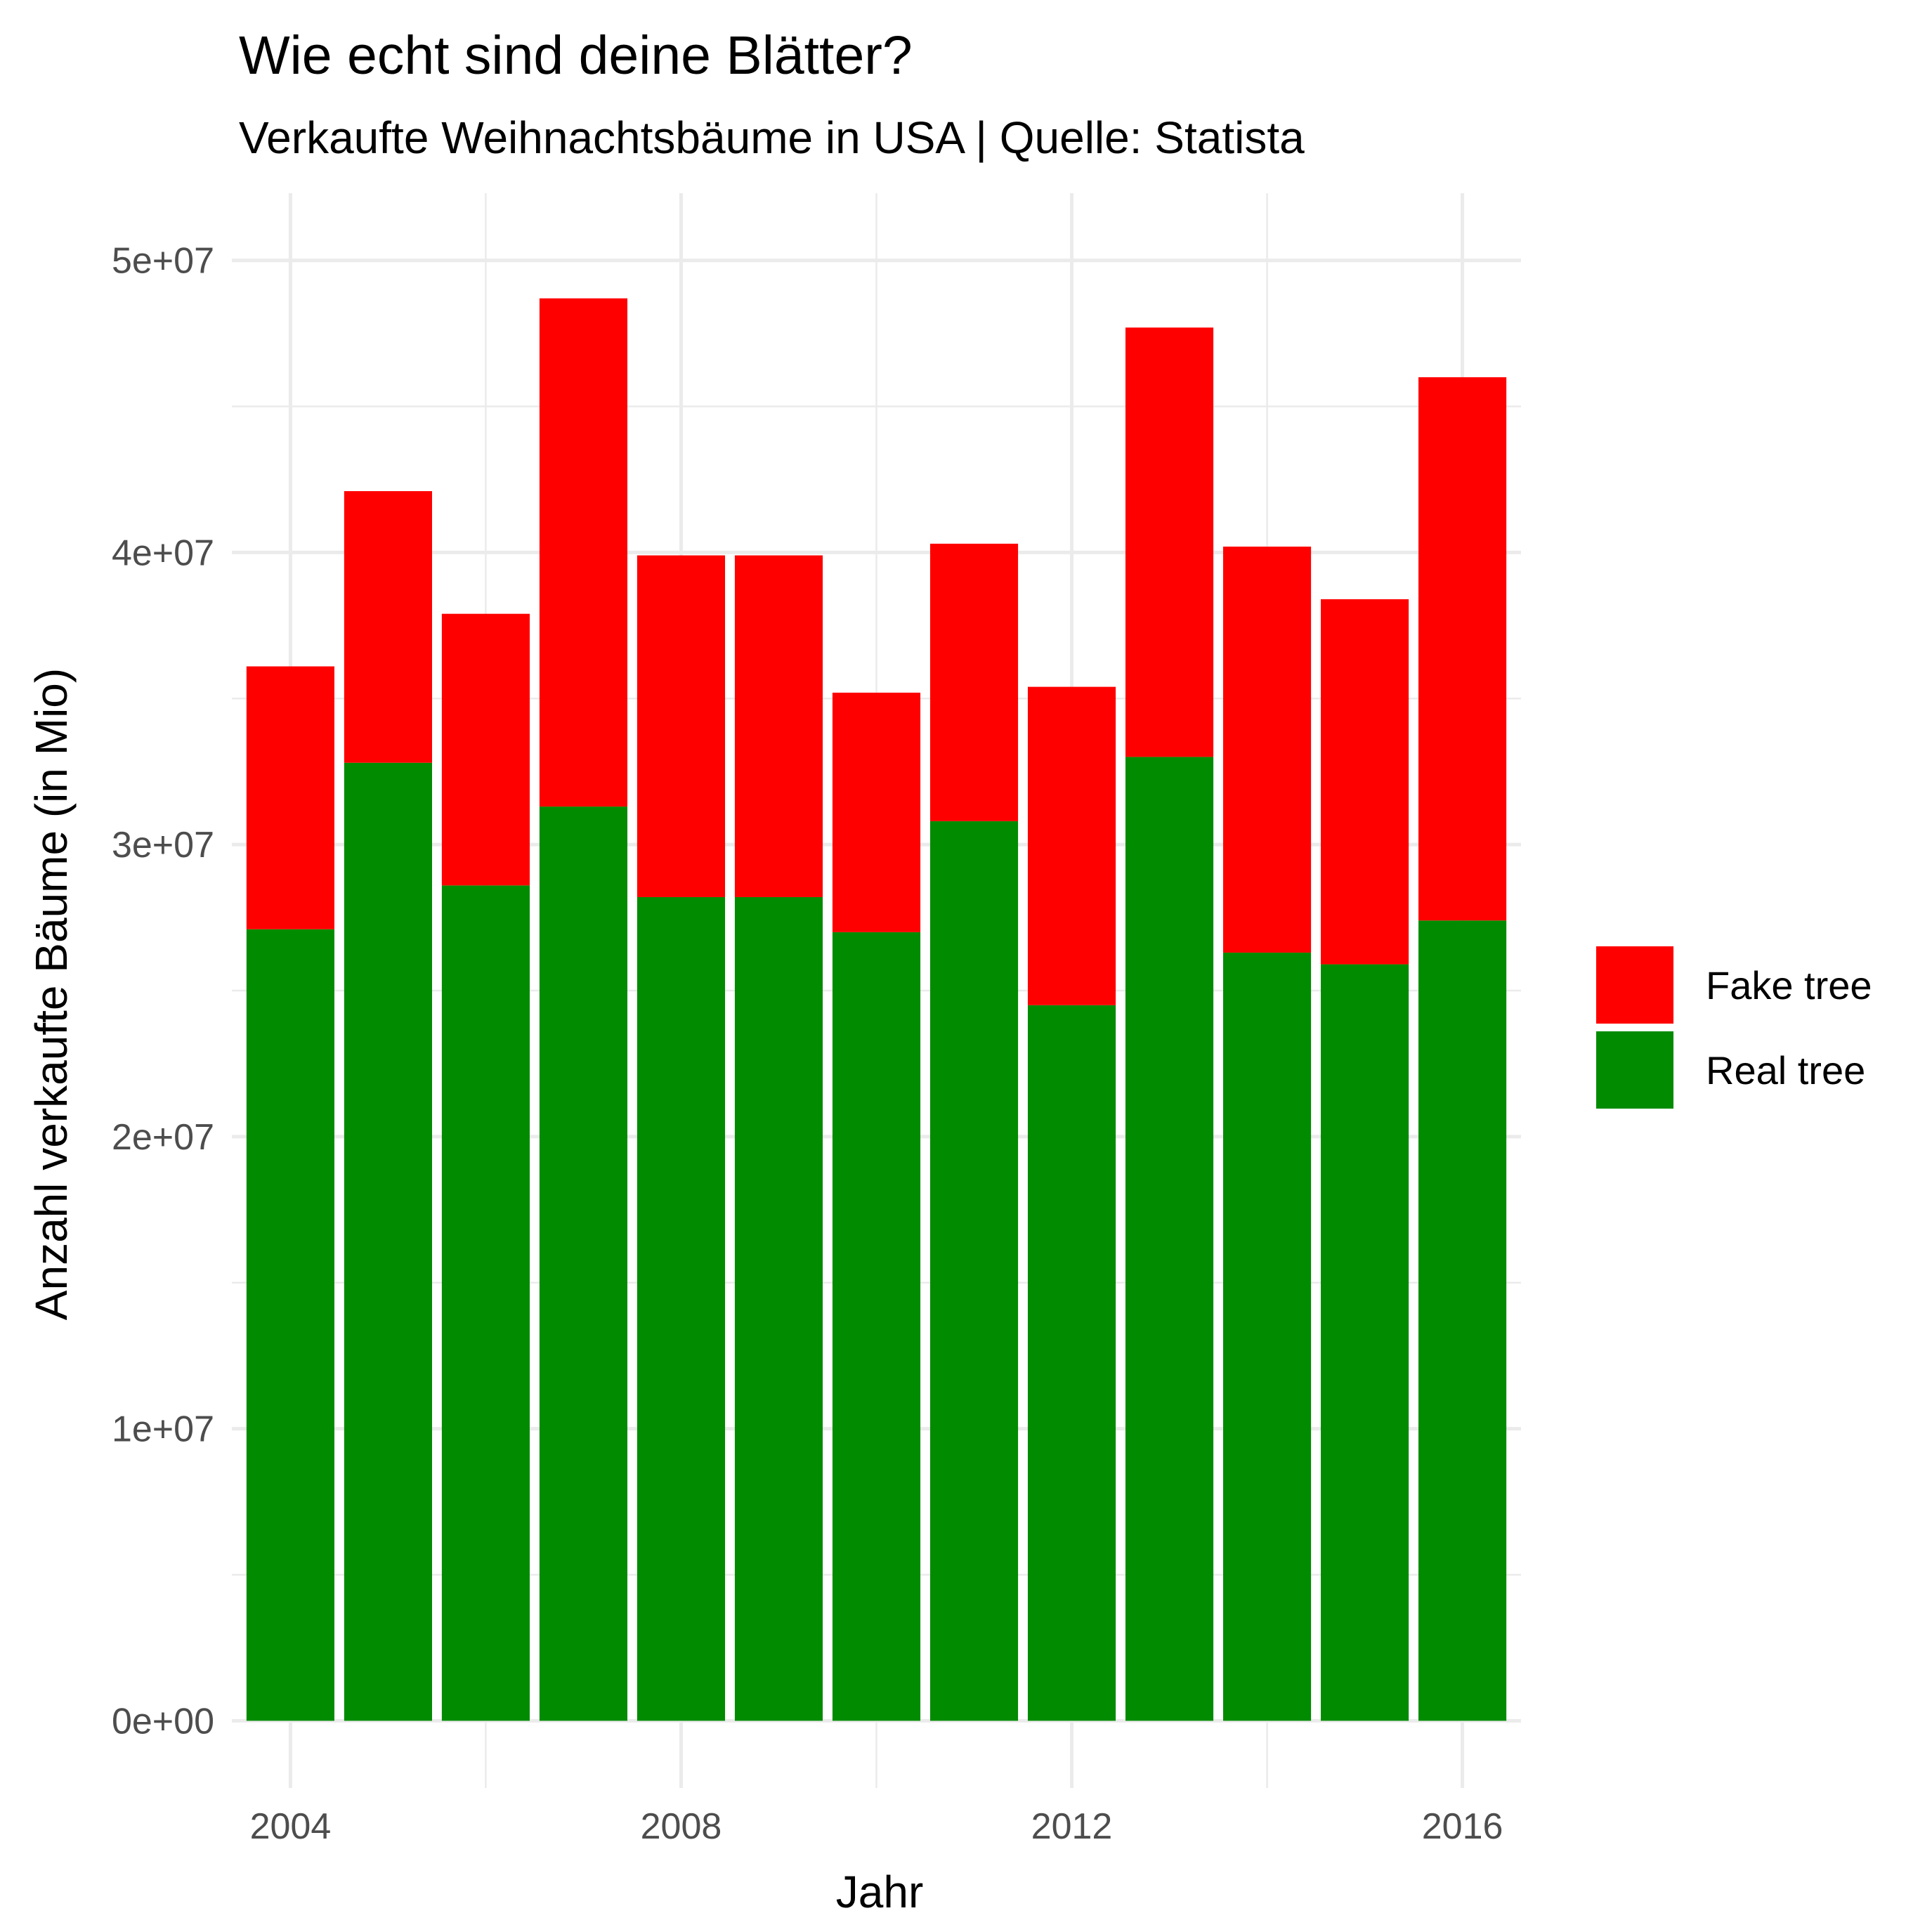  What do you see at coordinates (1635, 1070) in the screenshot?
I see `legend-key-real-tree` at bounding box center [1635, 1070].